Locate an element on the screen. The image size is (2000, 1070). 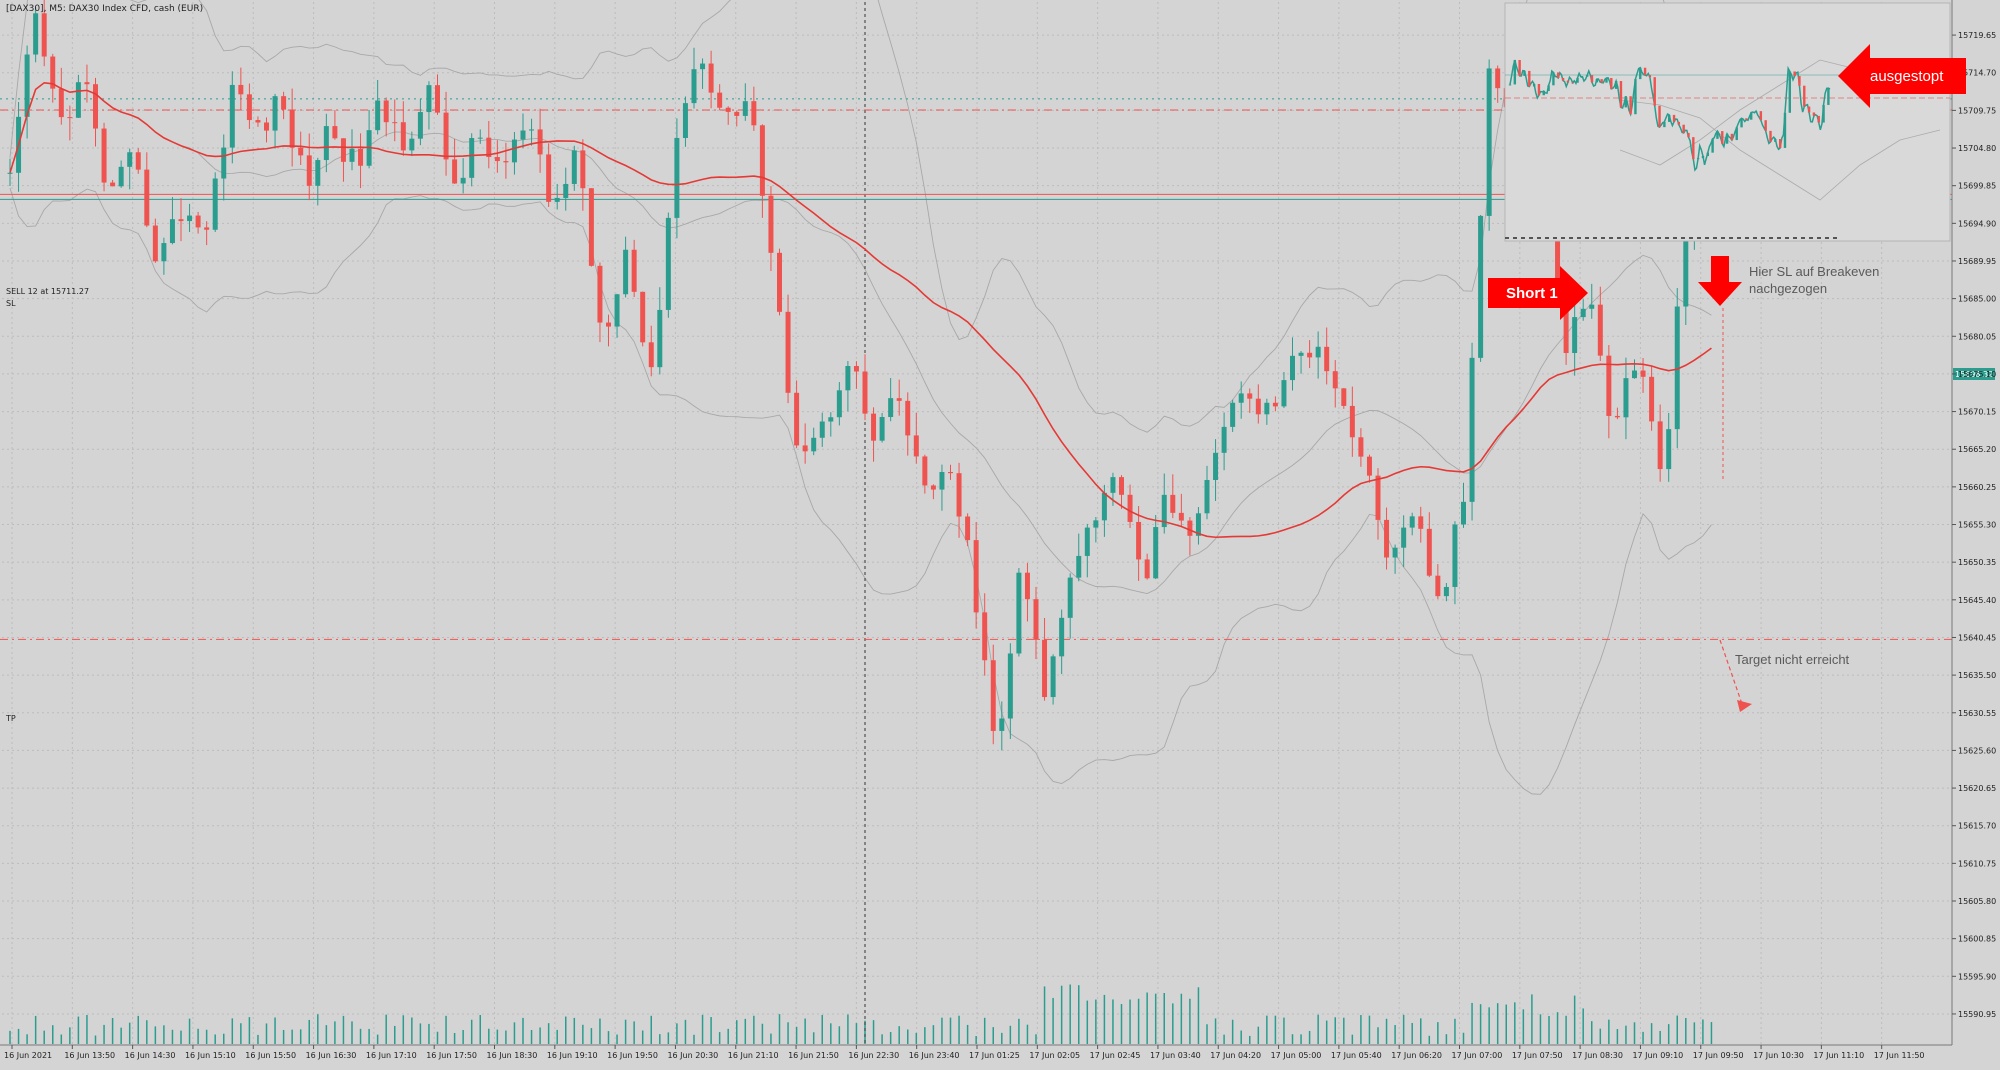
price-tick-label: 15665.20 is located at coordinates (1977, 449).